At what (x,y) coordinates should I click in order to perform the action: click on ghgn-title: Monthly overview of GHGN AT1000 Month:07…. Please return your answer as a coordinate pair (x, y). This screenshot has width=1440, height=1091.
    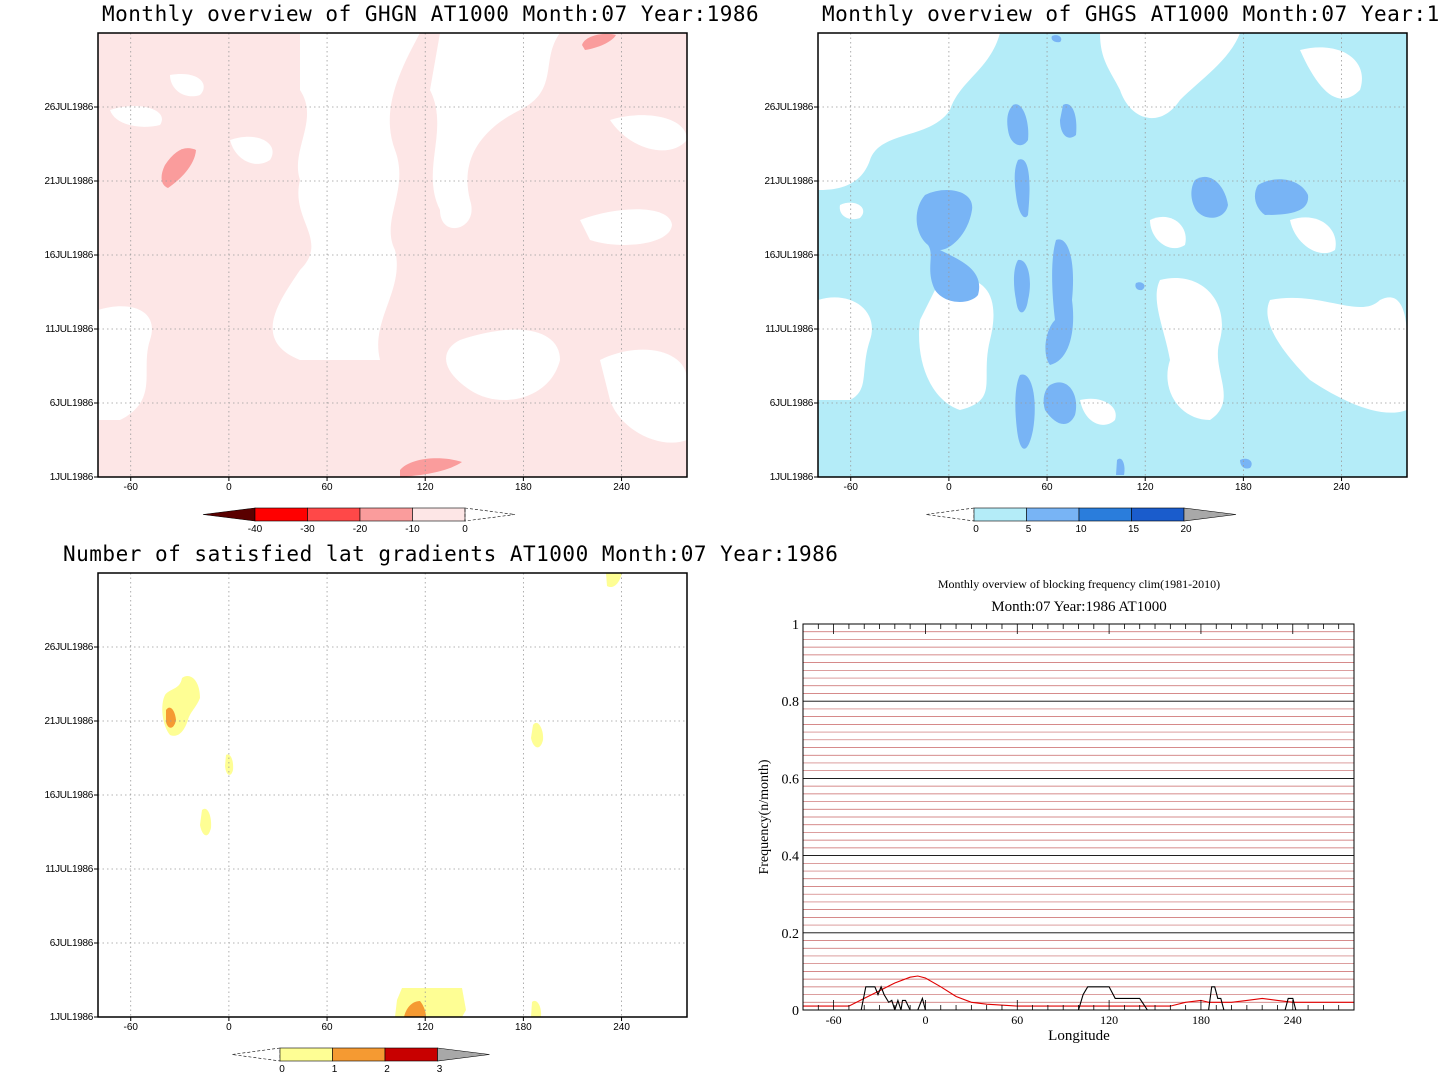
    Looking at the image, I should click on (431, 14).